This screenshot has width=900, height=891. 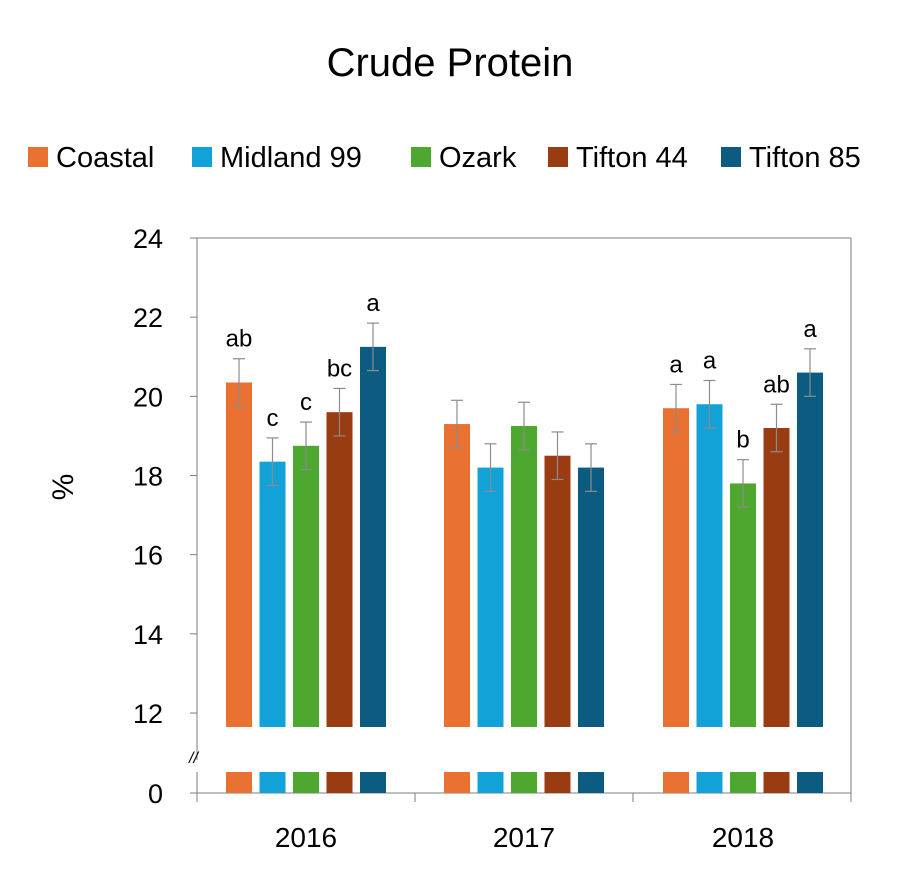 What do you see at coordinates (148, 397) in the screenshot?
I see `y-tick-label: 20` at bounding box center [148, 397].